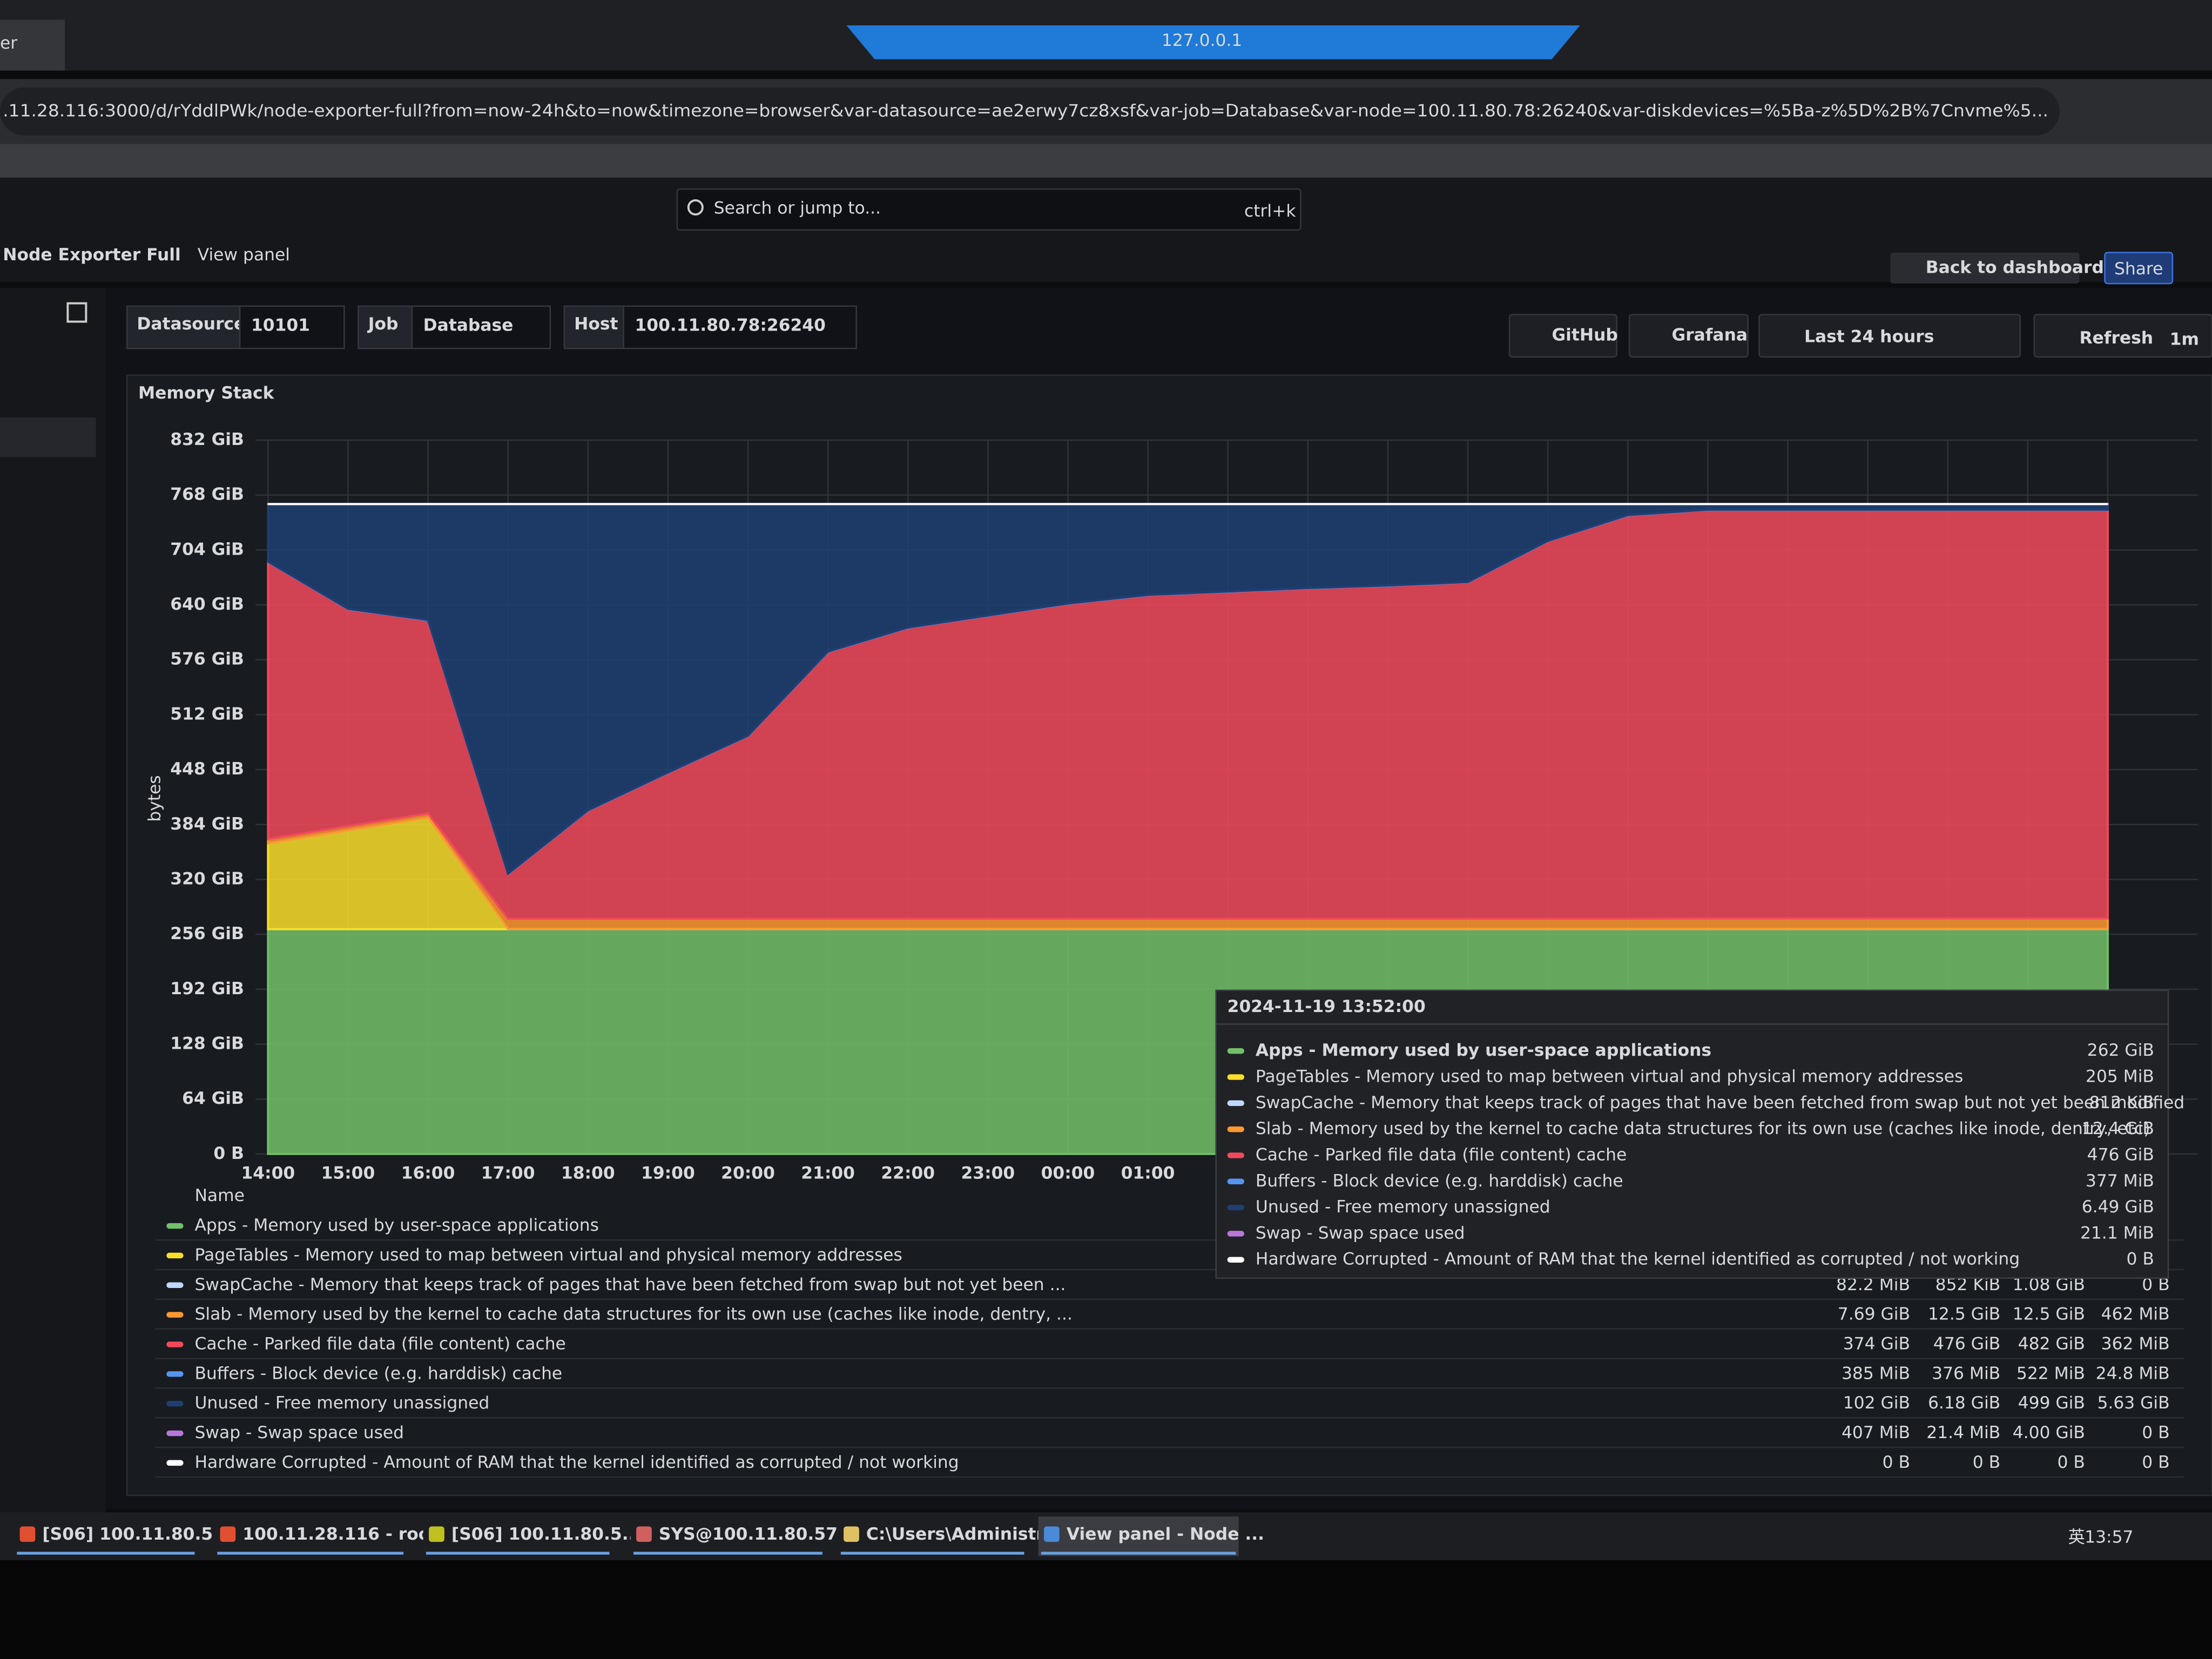 Image resolution: width=2212 pixels, height=1659 pixels. What do you see at coordinates (1270, 211) in the screenshot?
I see `search-shortcut: ctrl+k` at bounding box center [1270, 211].